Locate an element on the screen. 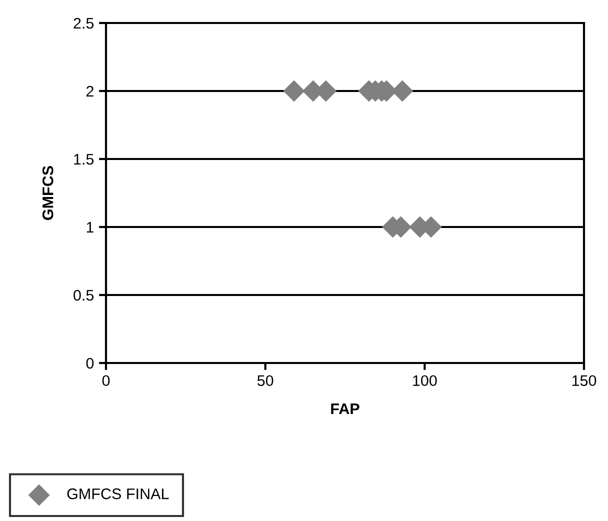 The image size is (608, 521). y-axis-title: GMFCS is located at coordinates (48, 193).